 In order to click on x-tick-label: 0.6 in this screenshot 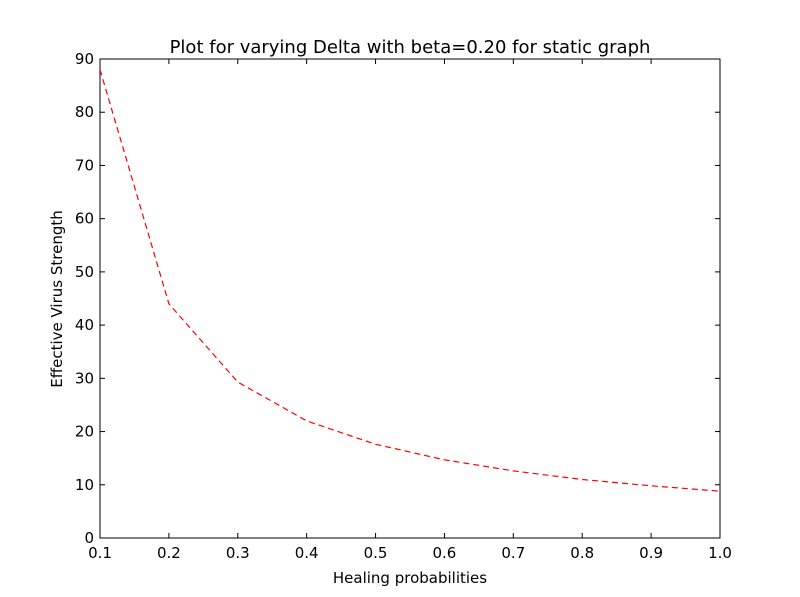, I will do `click(445, 553)`.